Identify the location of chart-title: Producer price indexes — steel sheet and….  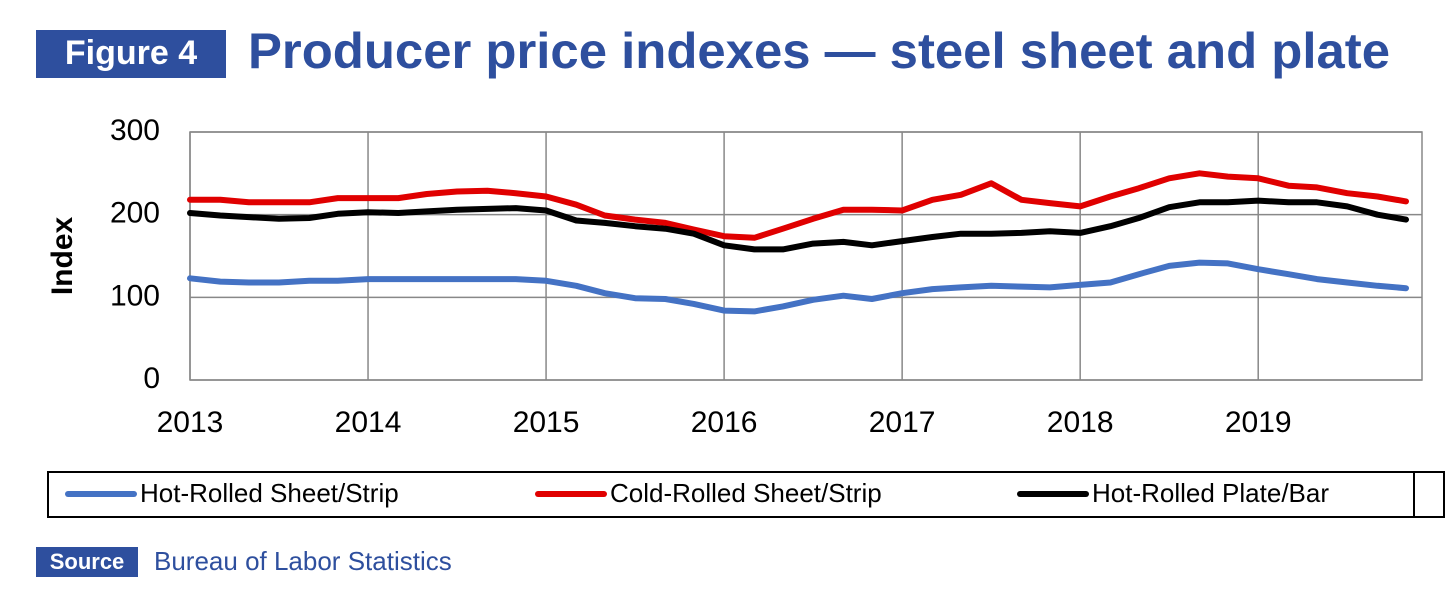
(819, 51).